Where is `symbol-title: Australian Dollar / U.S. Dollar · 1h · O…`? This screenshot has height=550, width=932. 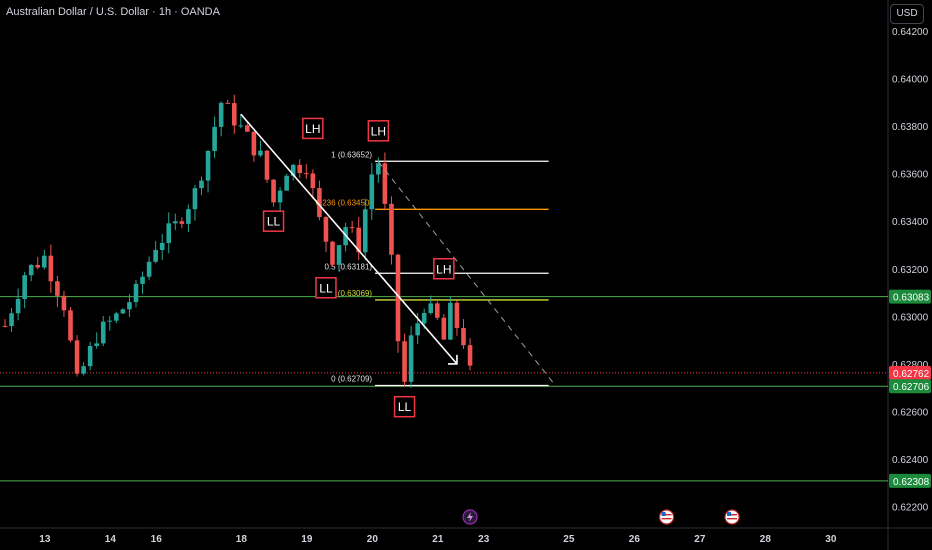 symbol-title: Australian Dollar / U.S. Dollar · 1h · O… is located at coordinates (113, 12).